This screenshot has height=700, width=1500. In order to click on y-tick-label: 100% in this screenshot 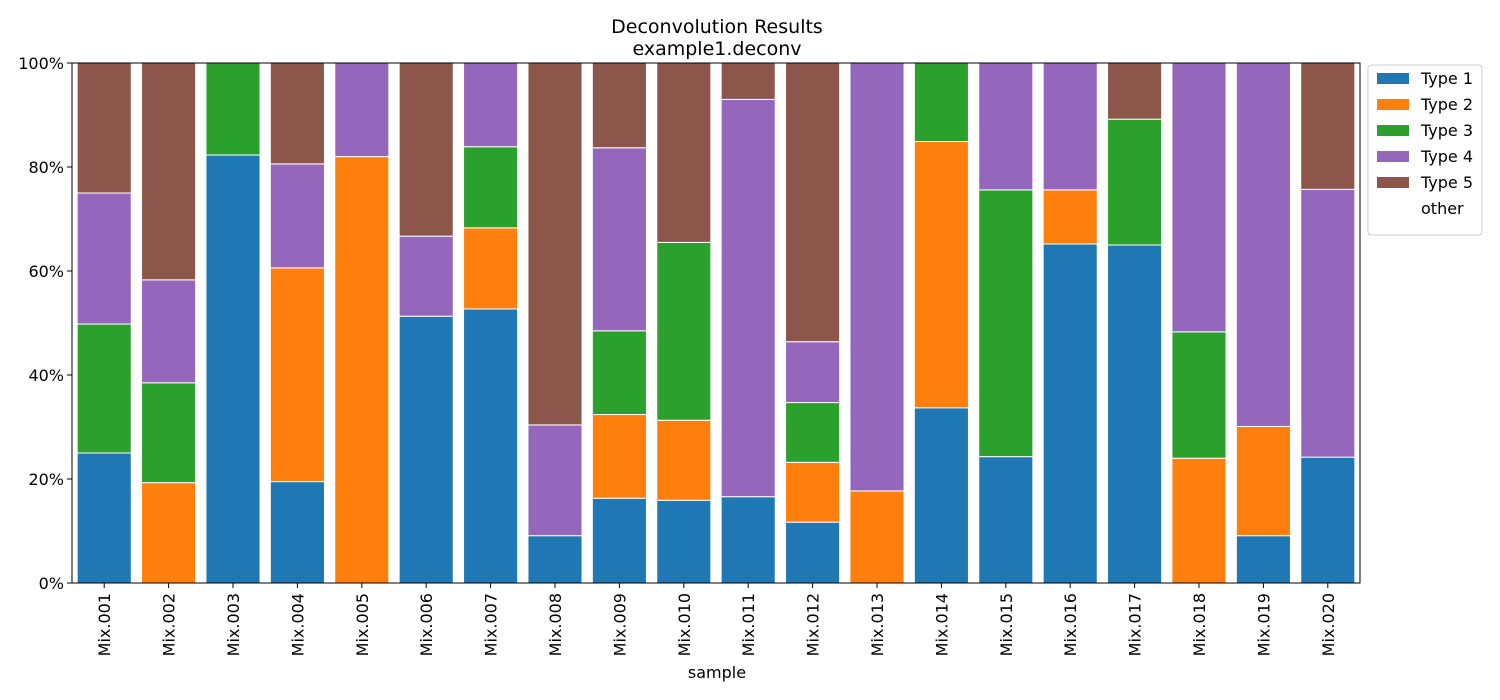, I will do `click(41, 63)`.